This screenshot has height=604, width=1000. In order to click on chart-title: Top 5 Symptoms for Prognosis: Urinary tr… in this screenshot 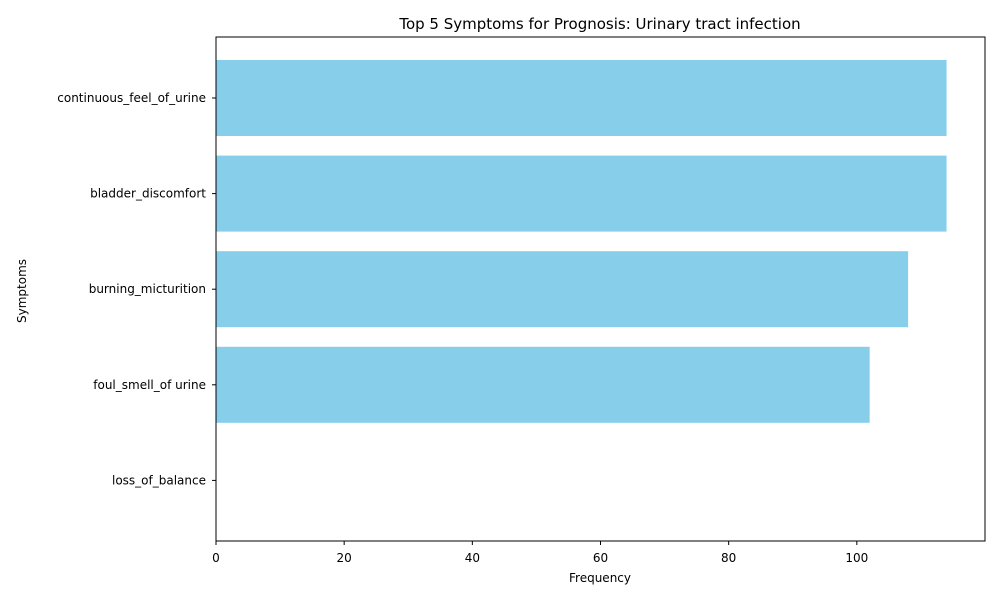, I will do `click(599, 24)`.